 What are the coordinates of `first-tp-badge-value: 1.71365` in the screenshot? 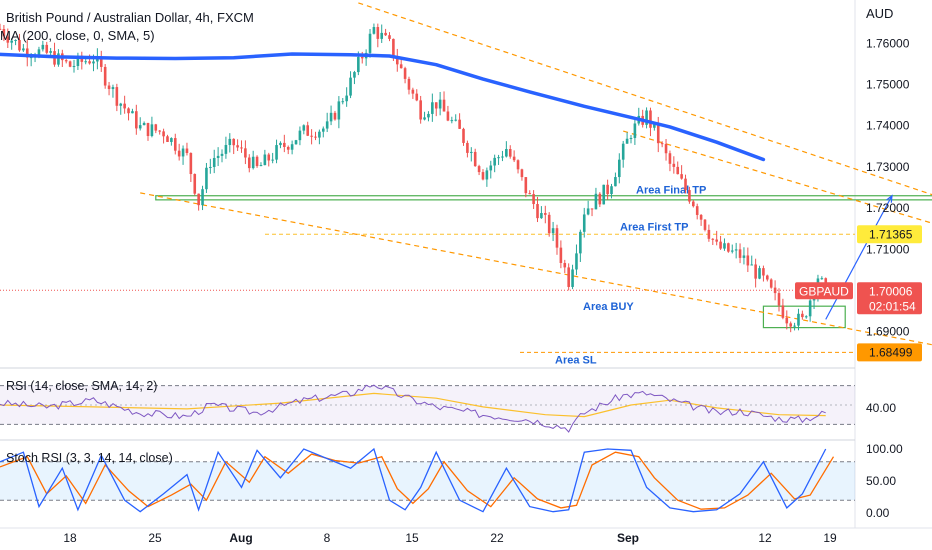 It's located at (891, 234).